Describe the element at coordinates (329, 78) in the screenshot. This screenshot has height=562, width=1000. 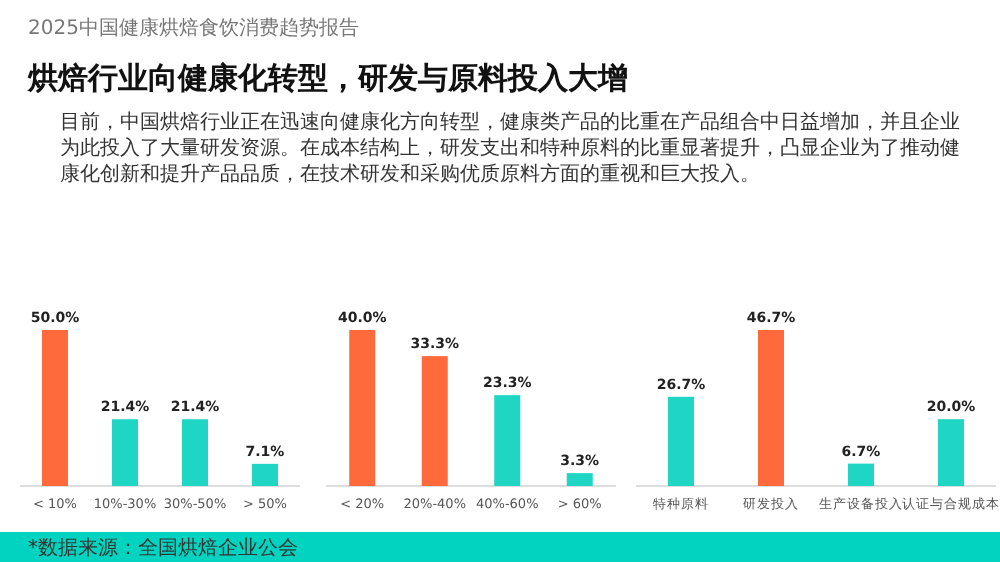
I see `text: 烘焙行业向健康化转型，研发与原料投入大增` at that location.